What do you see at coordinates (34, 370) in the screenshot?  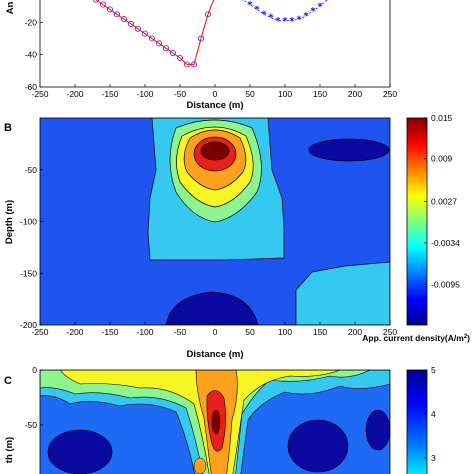 I see `y-tick-label: 0` at bounding box center [34, 370].